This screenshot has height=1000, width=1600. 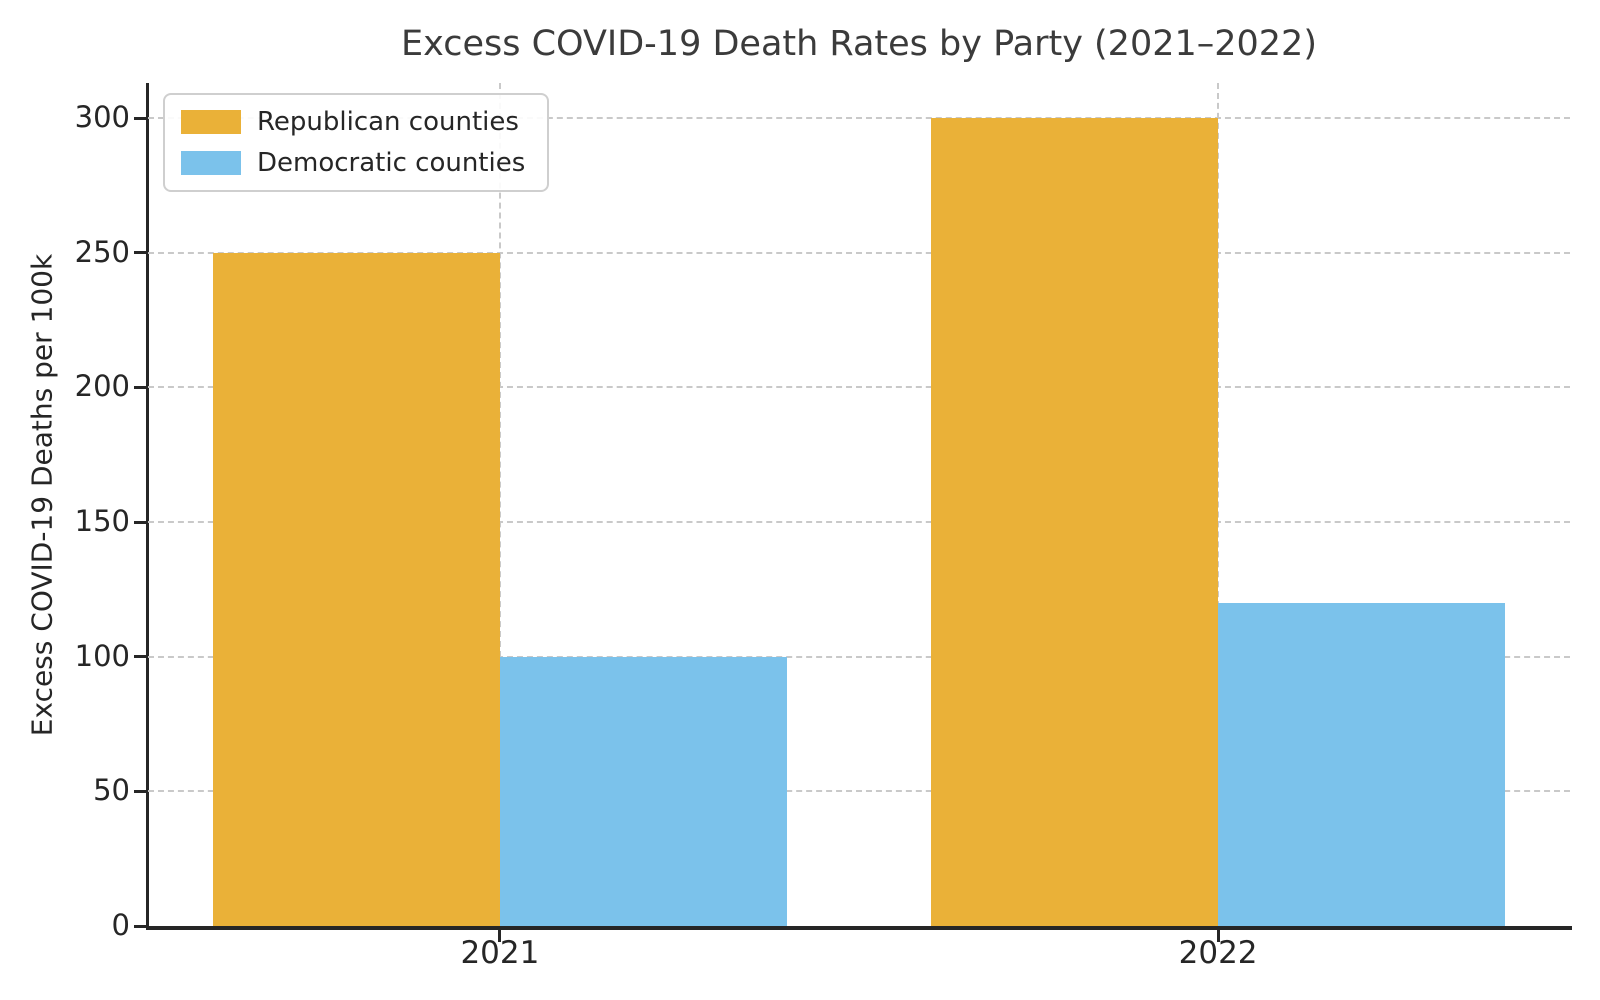 I want to click on y-tick-label: 50, so click(x=111, y=790).